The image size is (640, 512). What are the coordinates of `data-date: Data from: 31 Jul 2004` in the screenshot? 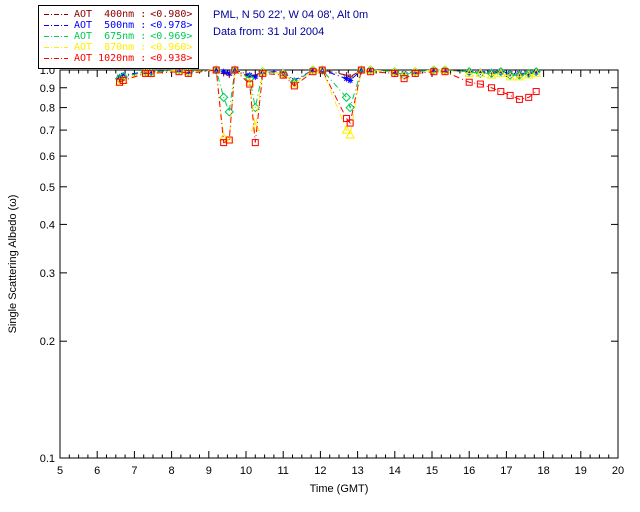 It's located at (269, 32).